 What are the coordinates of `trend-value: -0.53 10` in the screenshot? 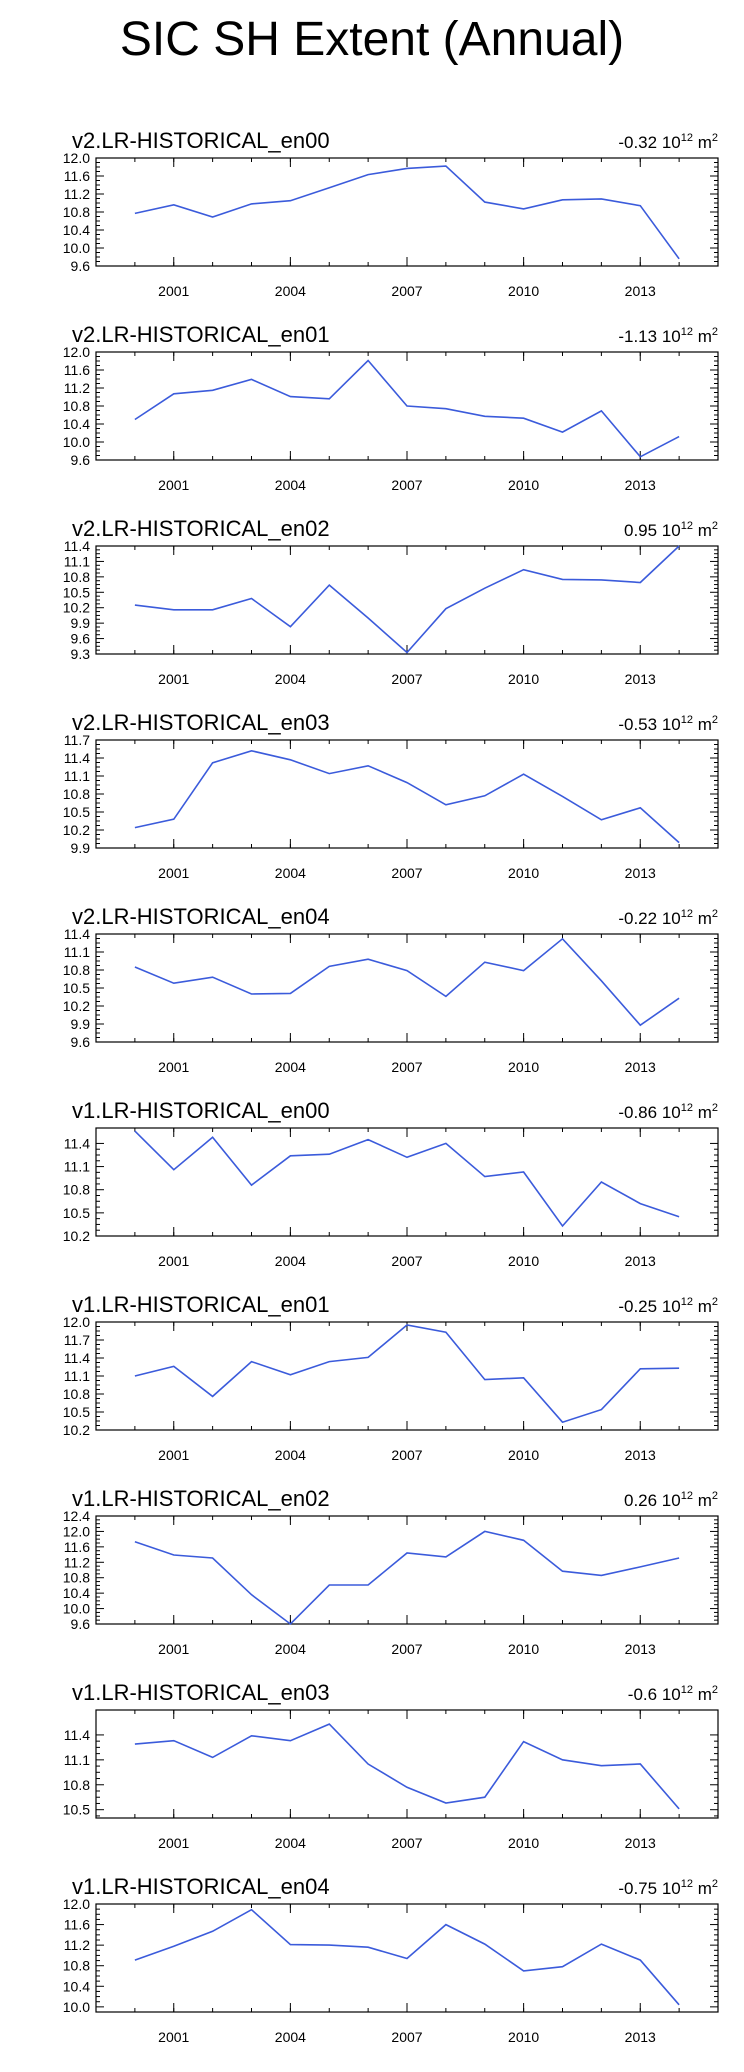 It's located at (649, 724).